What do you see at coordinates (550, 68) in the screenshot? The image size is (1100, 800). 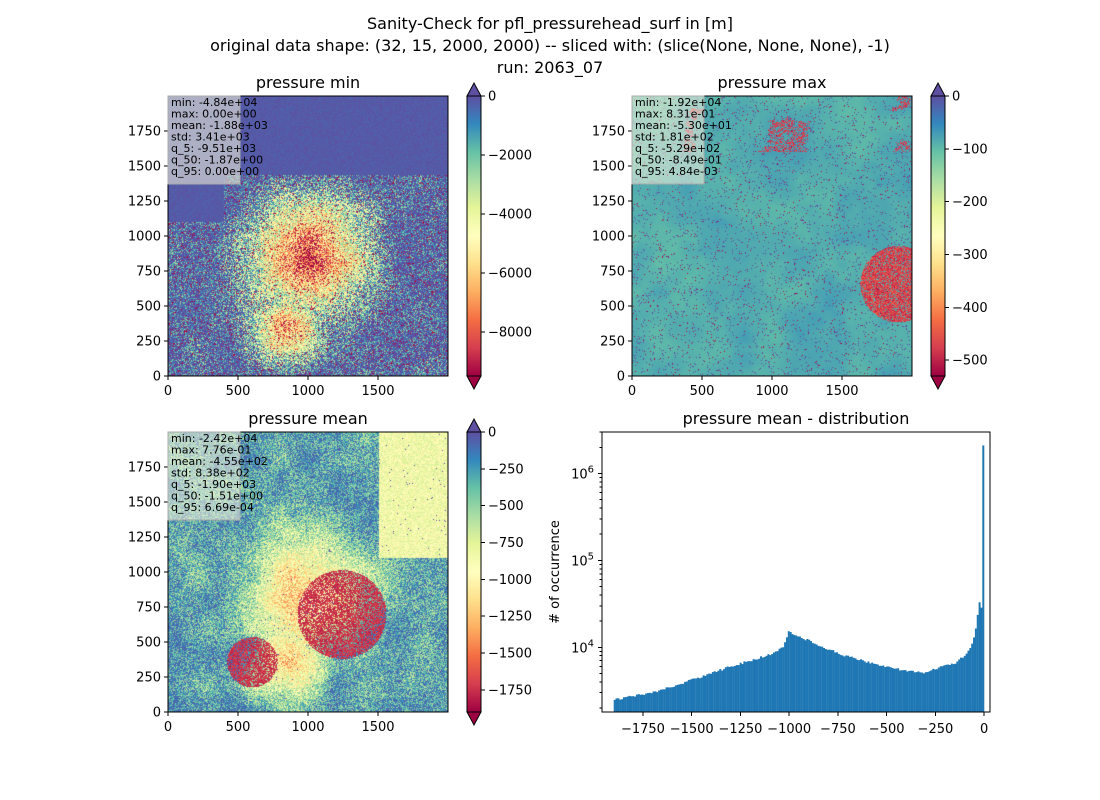 I see `suptitle-line-3: run: 2063_07` at bounding box center [550, 68].